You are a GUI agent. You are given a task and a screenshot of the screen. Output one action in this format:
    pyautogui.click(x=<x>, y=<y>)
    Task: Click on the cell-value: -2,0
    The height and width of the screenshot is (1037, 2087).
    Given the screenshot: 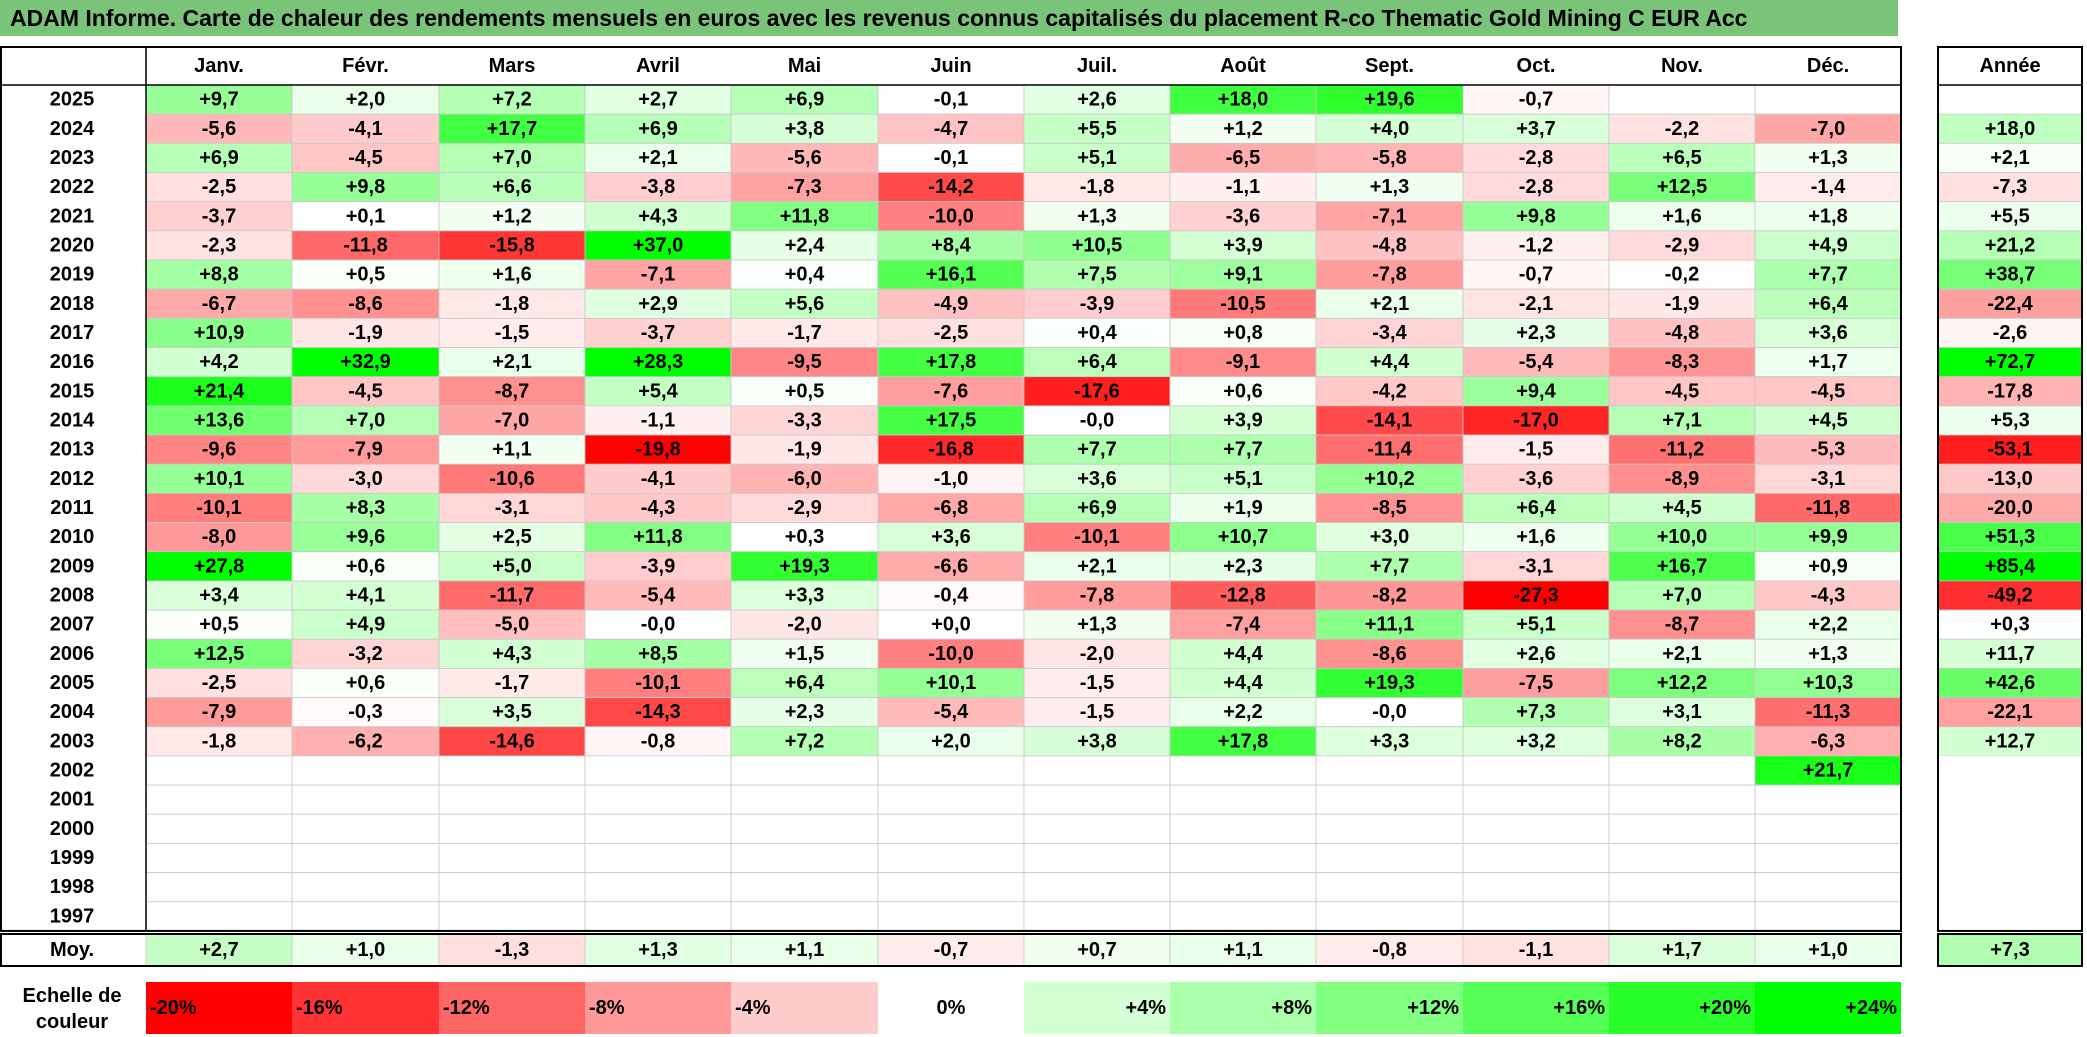 What is the action you would take?
    pyautogui.click(x=804, y=625)
    